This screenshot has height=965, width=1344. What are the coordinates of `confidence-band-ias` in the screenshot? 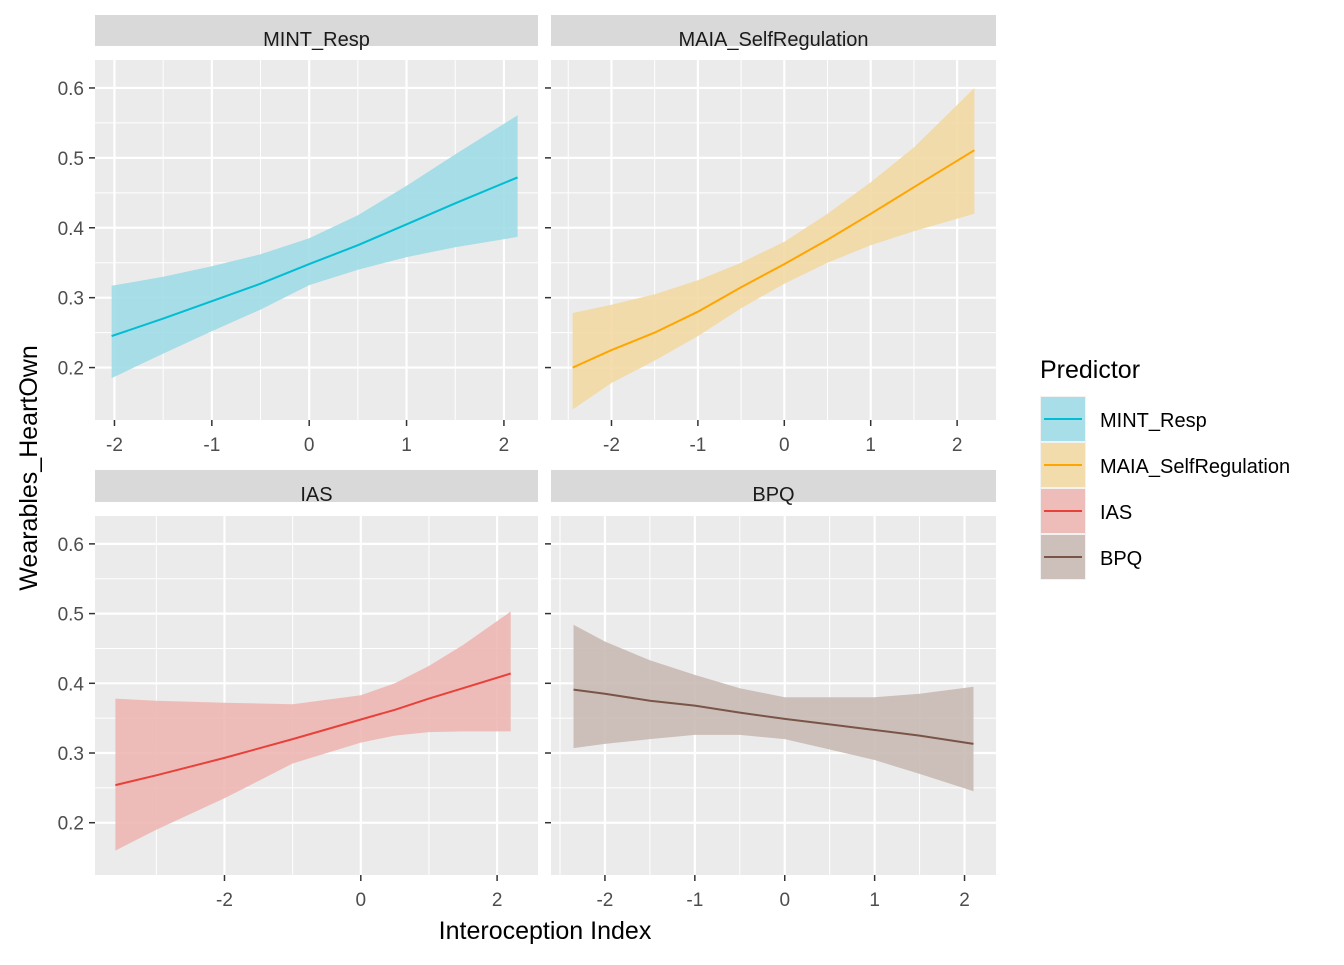 It's located at (313, 731).